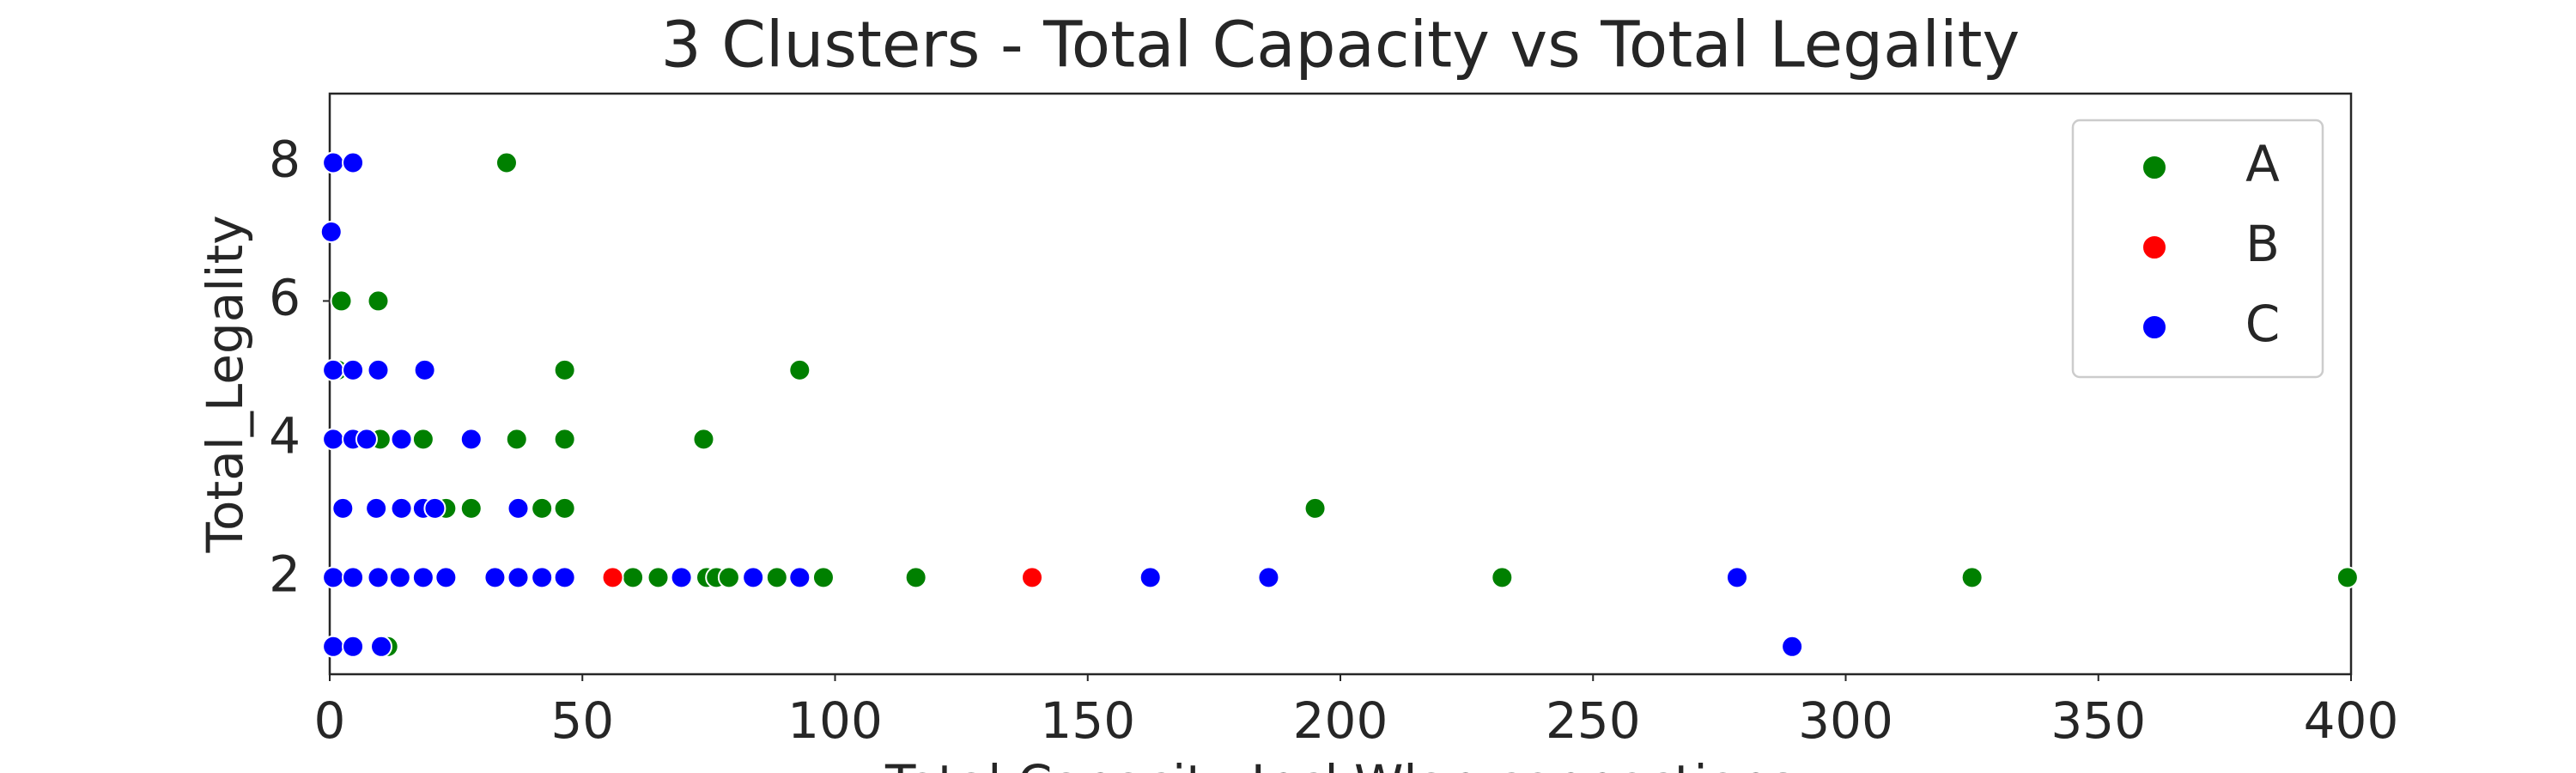 The image size is (2576, 773). What do you see at coordinates (2197, 249) in the screenshot?
I see `legend-box` at bounding box center [2197, 249].